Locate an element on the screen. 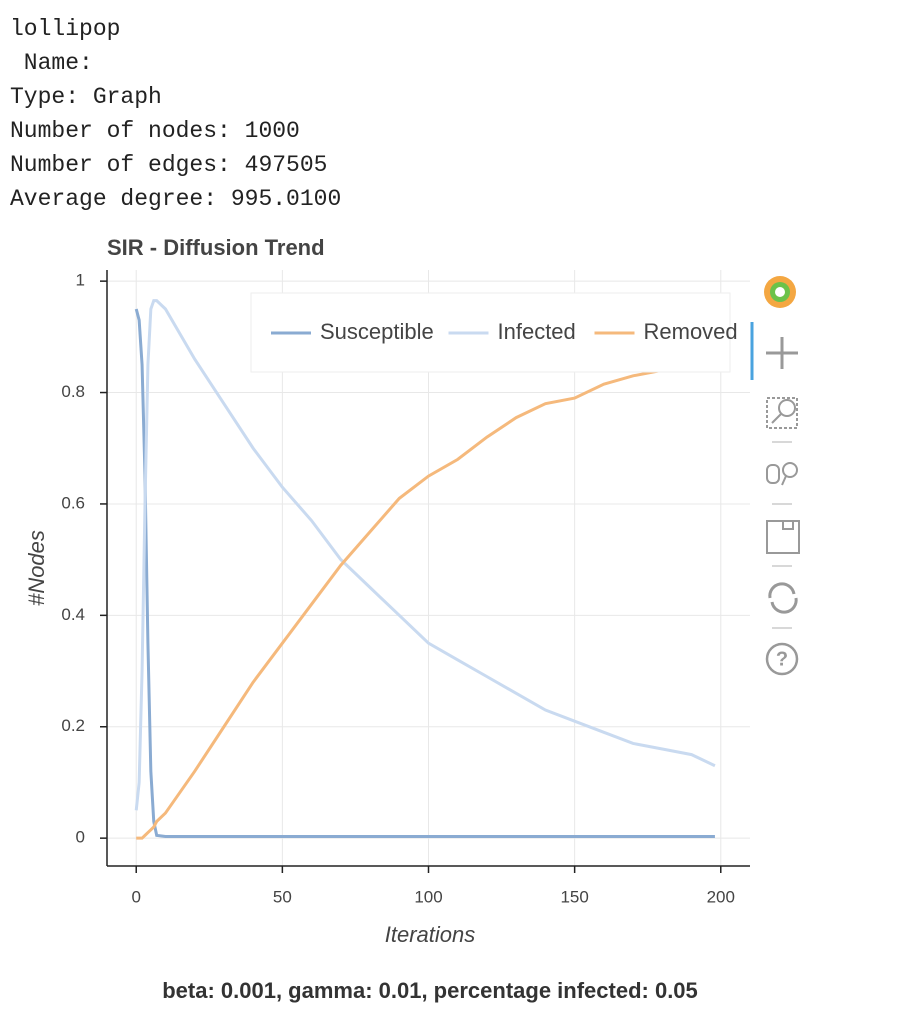  y-tick-label: 0.8 is located at coordinates (73, 391).